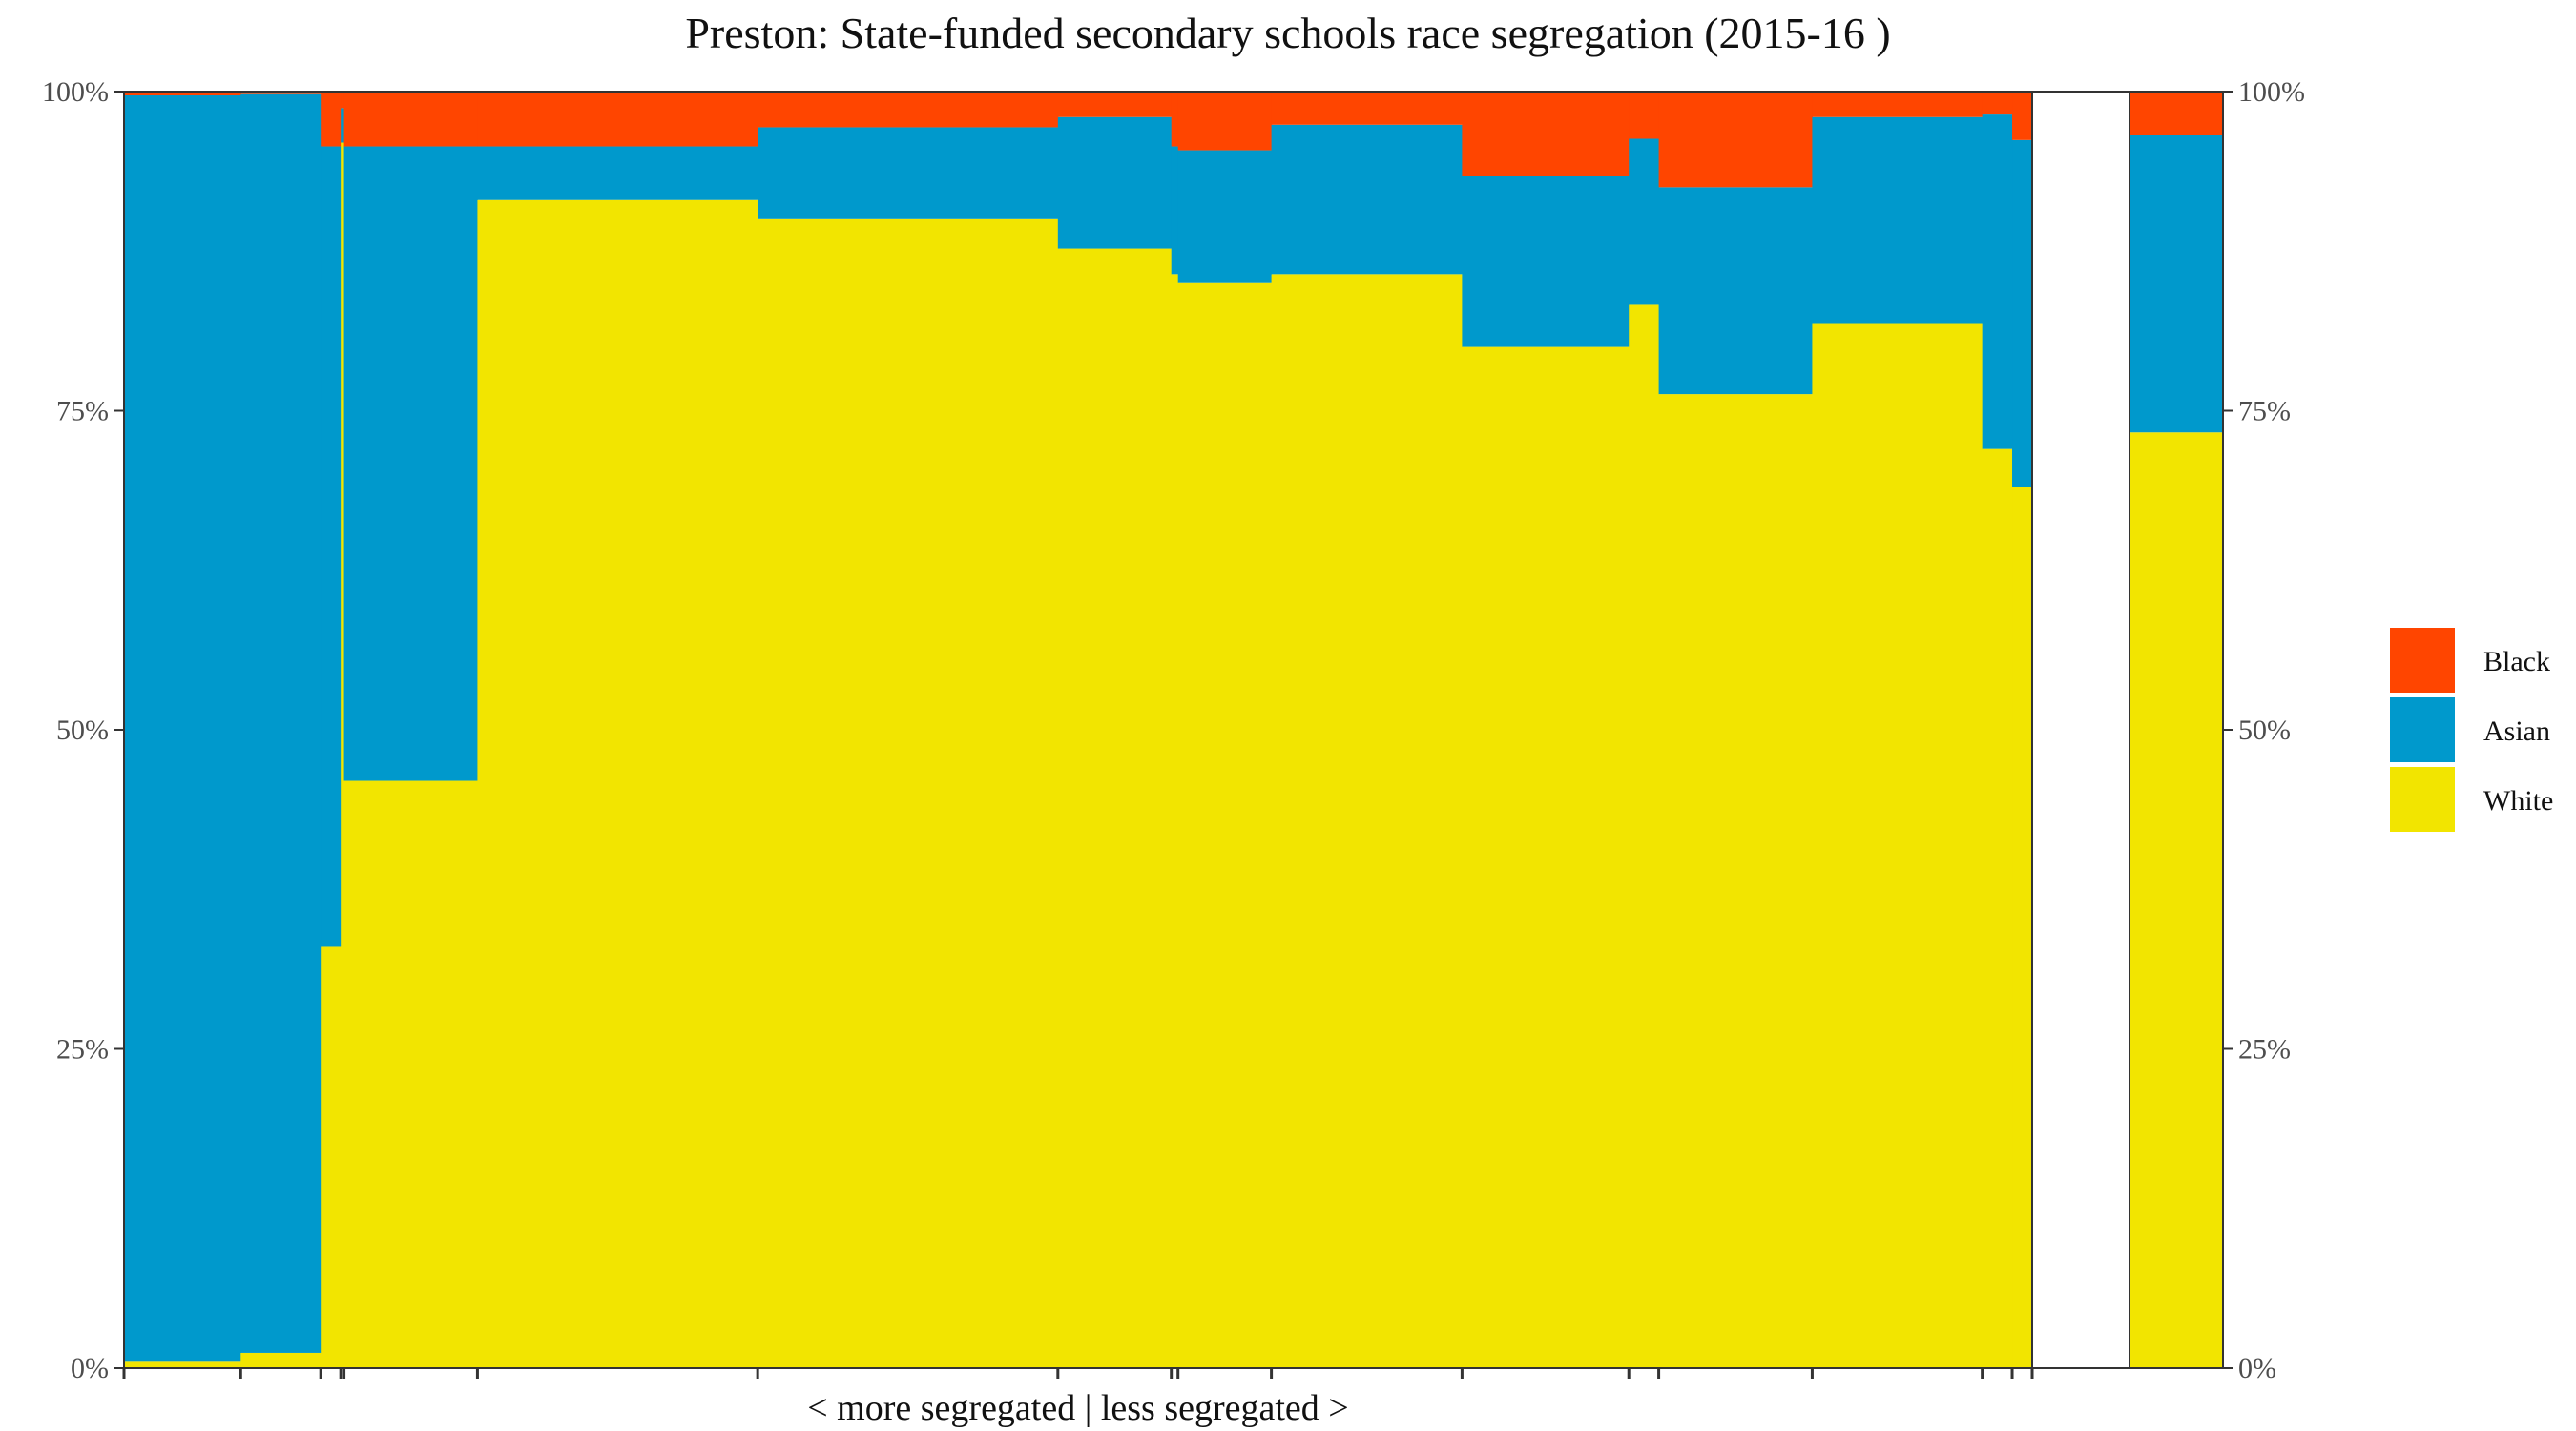 The width and height of the screenshot is (2576, 1431). What do you see at coordinates (331, 119) in the screenshot?
I see `school-3-black-segment` at bounding box center [331, 119].